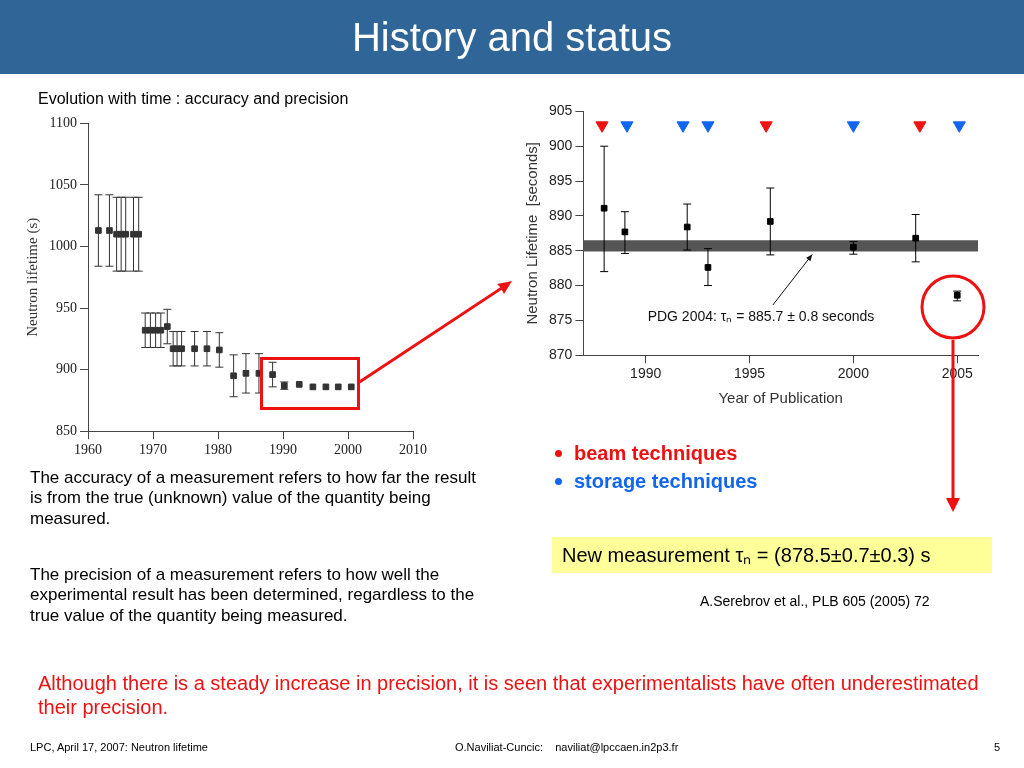  What do you see at coordinates (561, 214) in the screenshot?
I see `y-tick-label: 890` at bounding box center [561, 214].